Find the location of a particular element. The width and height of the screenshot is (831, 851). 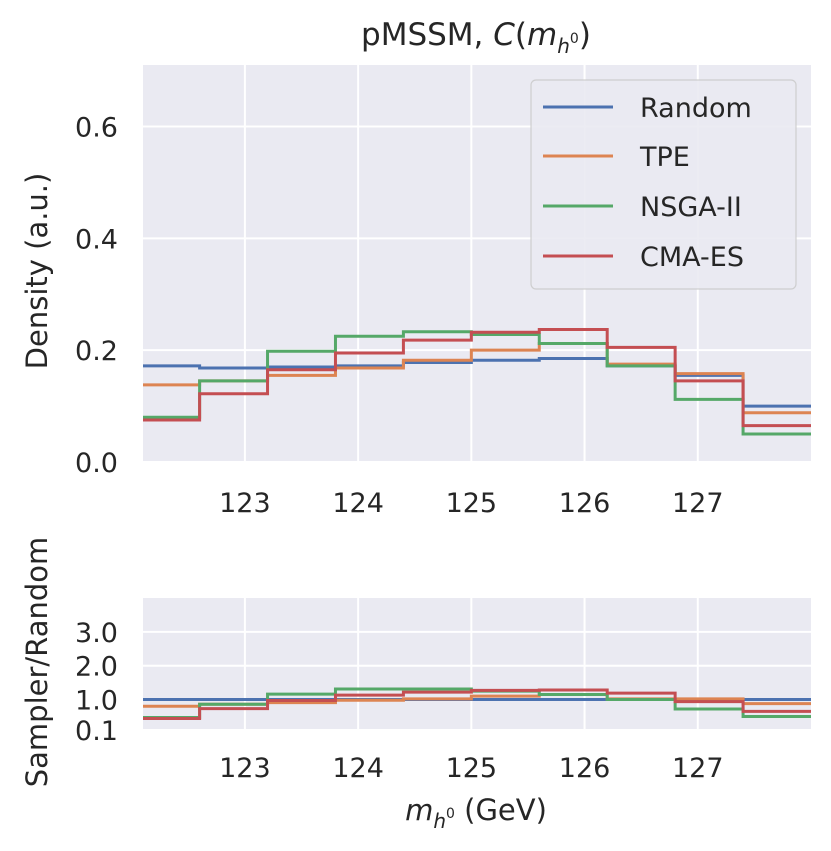

ratio-y-ticks: 0.11.02.03.0 is located at coordinates (96, 682).